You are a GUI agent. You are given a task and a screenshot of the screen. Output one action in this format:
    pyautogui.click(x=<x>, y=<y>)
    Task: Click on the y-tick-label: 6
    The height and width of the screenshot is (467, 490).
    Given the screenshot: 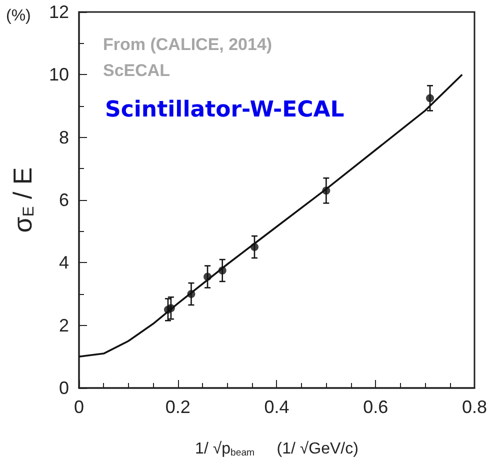 What is the action you would take?
    pyautogui.click(x=63, y=200)
    